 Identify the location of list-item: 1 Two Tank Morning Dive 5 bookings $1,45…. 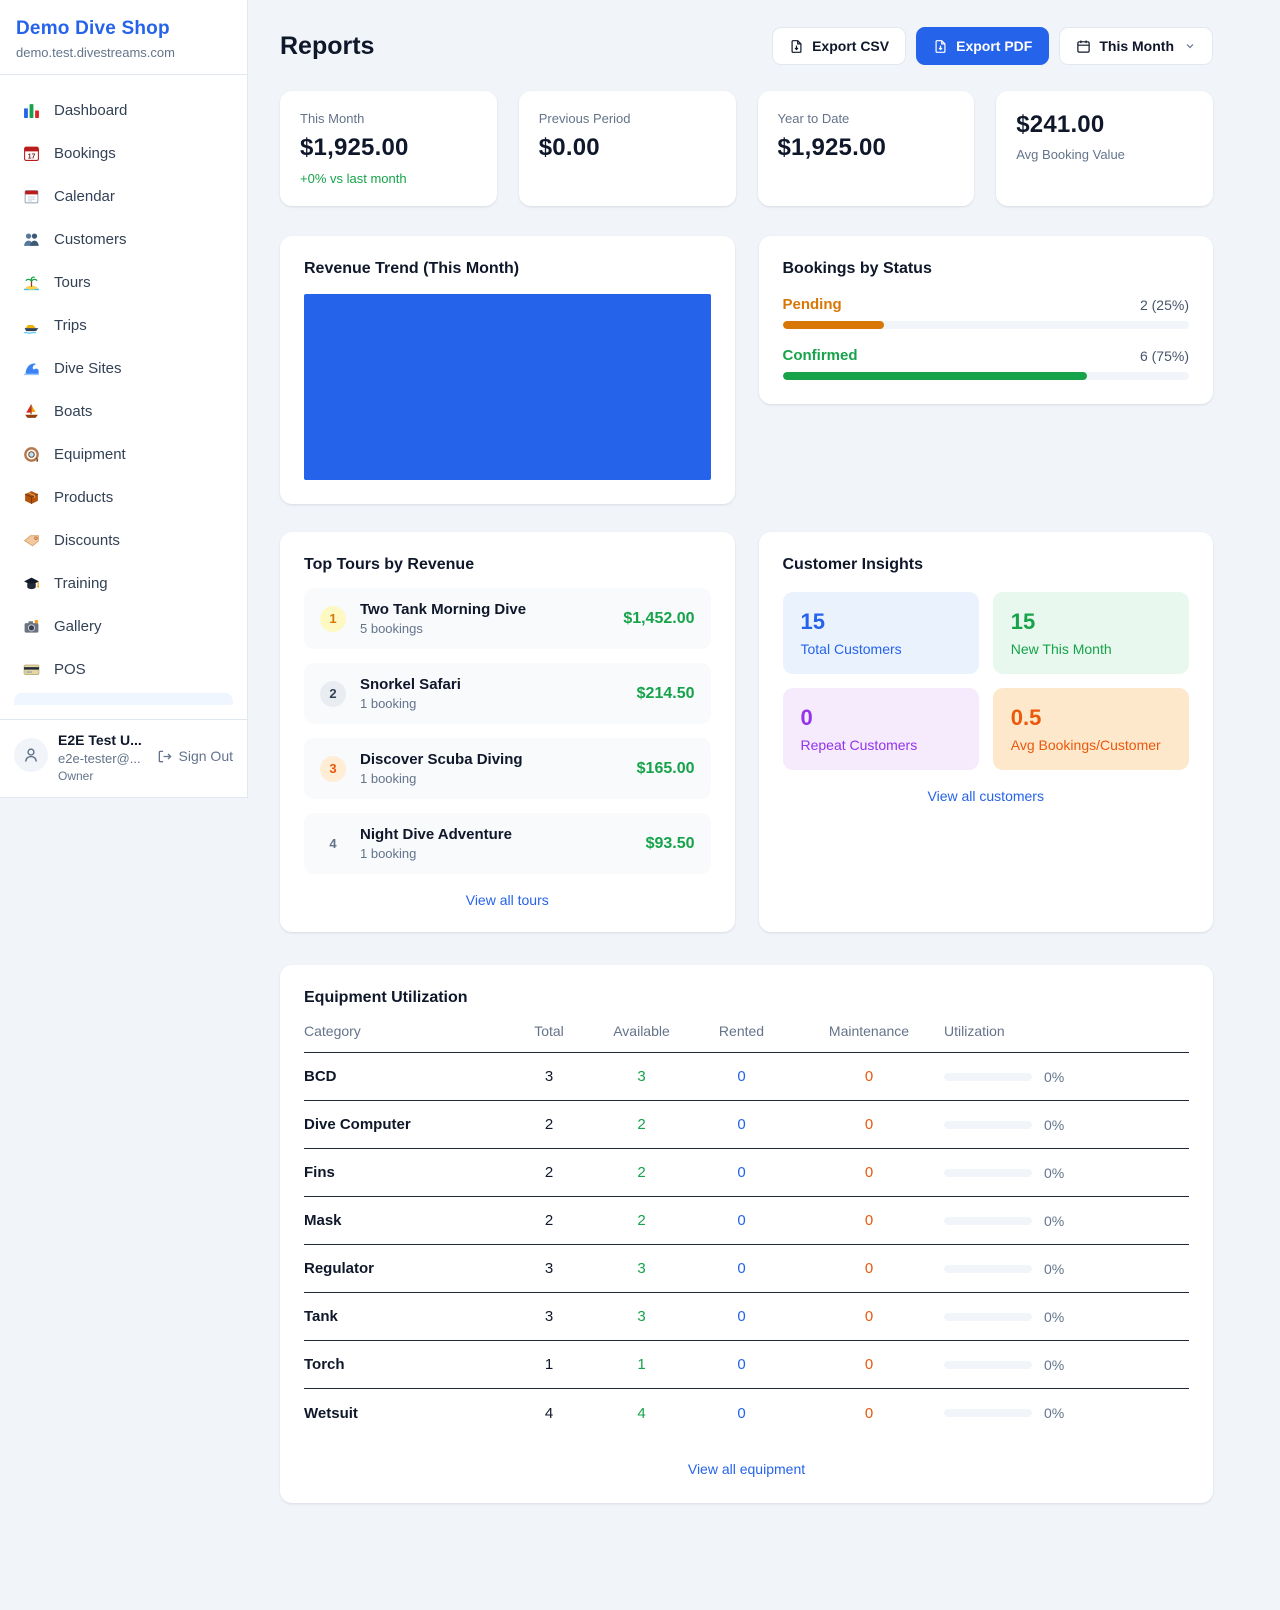
(507, 618).